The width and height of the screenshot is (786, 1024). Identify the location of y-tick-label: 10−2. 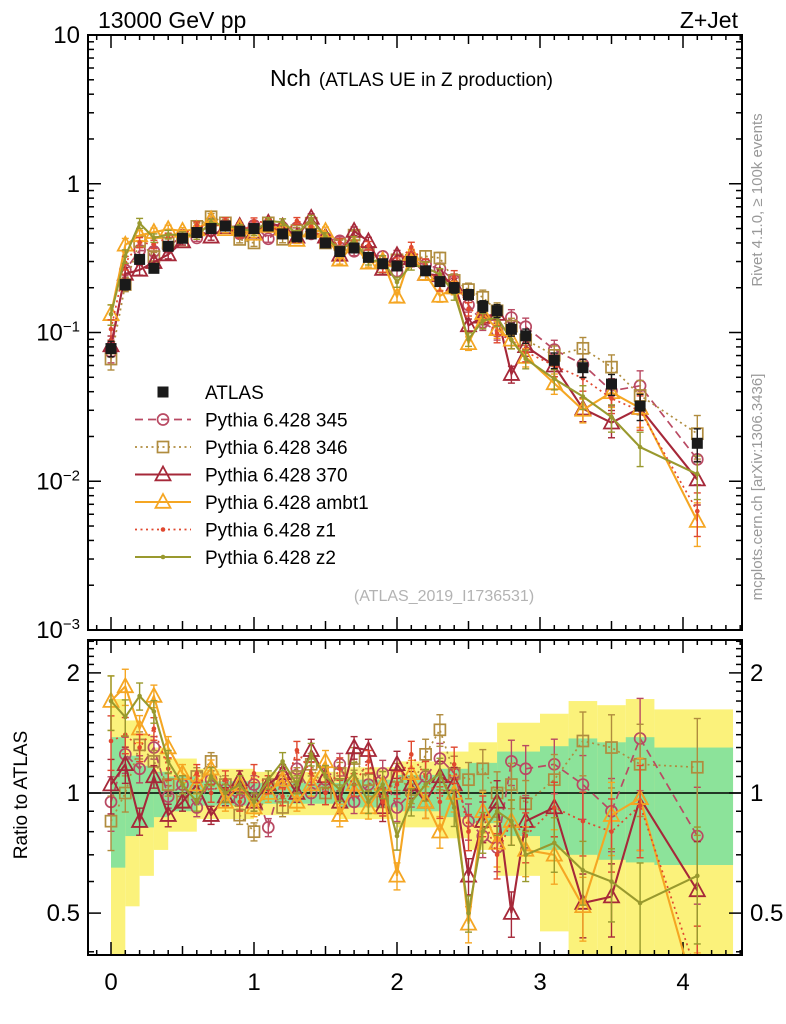
(58, 481).